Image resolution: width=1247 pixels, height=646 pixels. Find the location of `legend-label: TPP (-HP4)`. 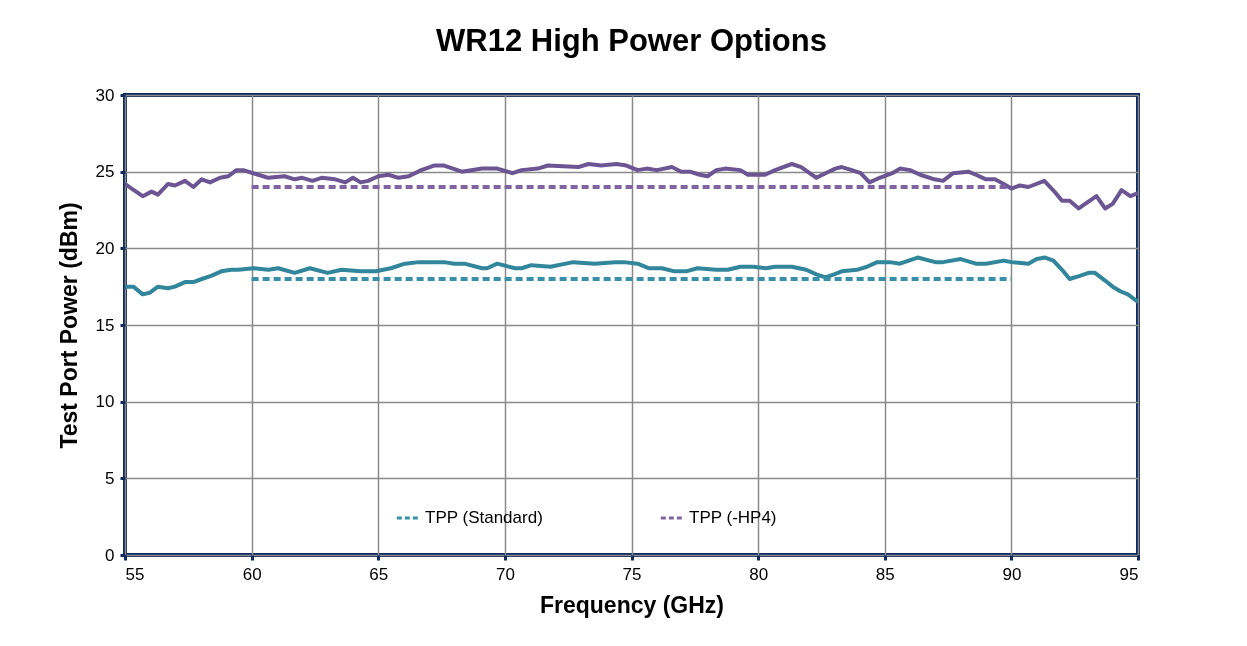

legend-label: TPP (-HP4) is located at coordinates (733, 517).